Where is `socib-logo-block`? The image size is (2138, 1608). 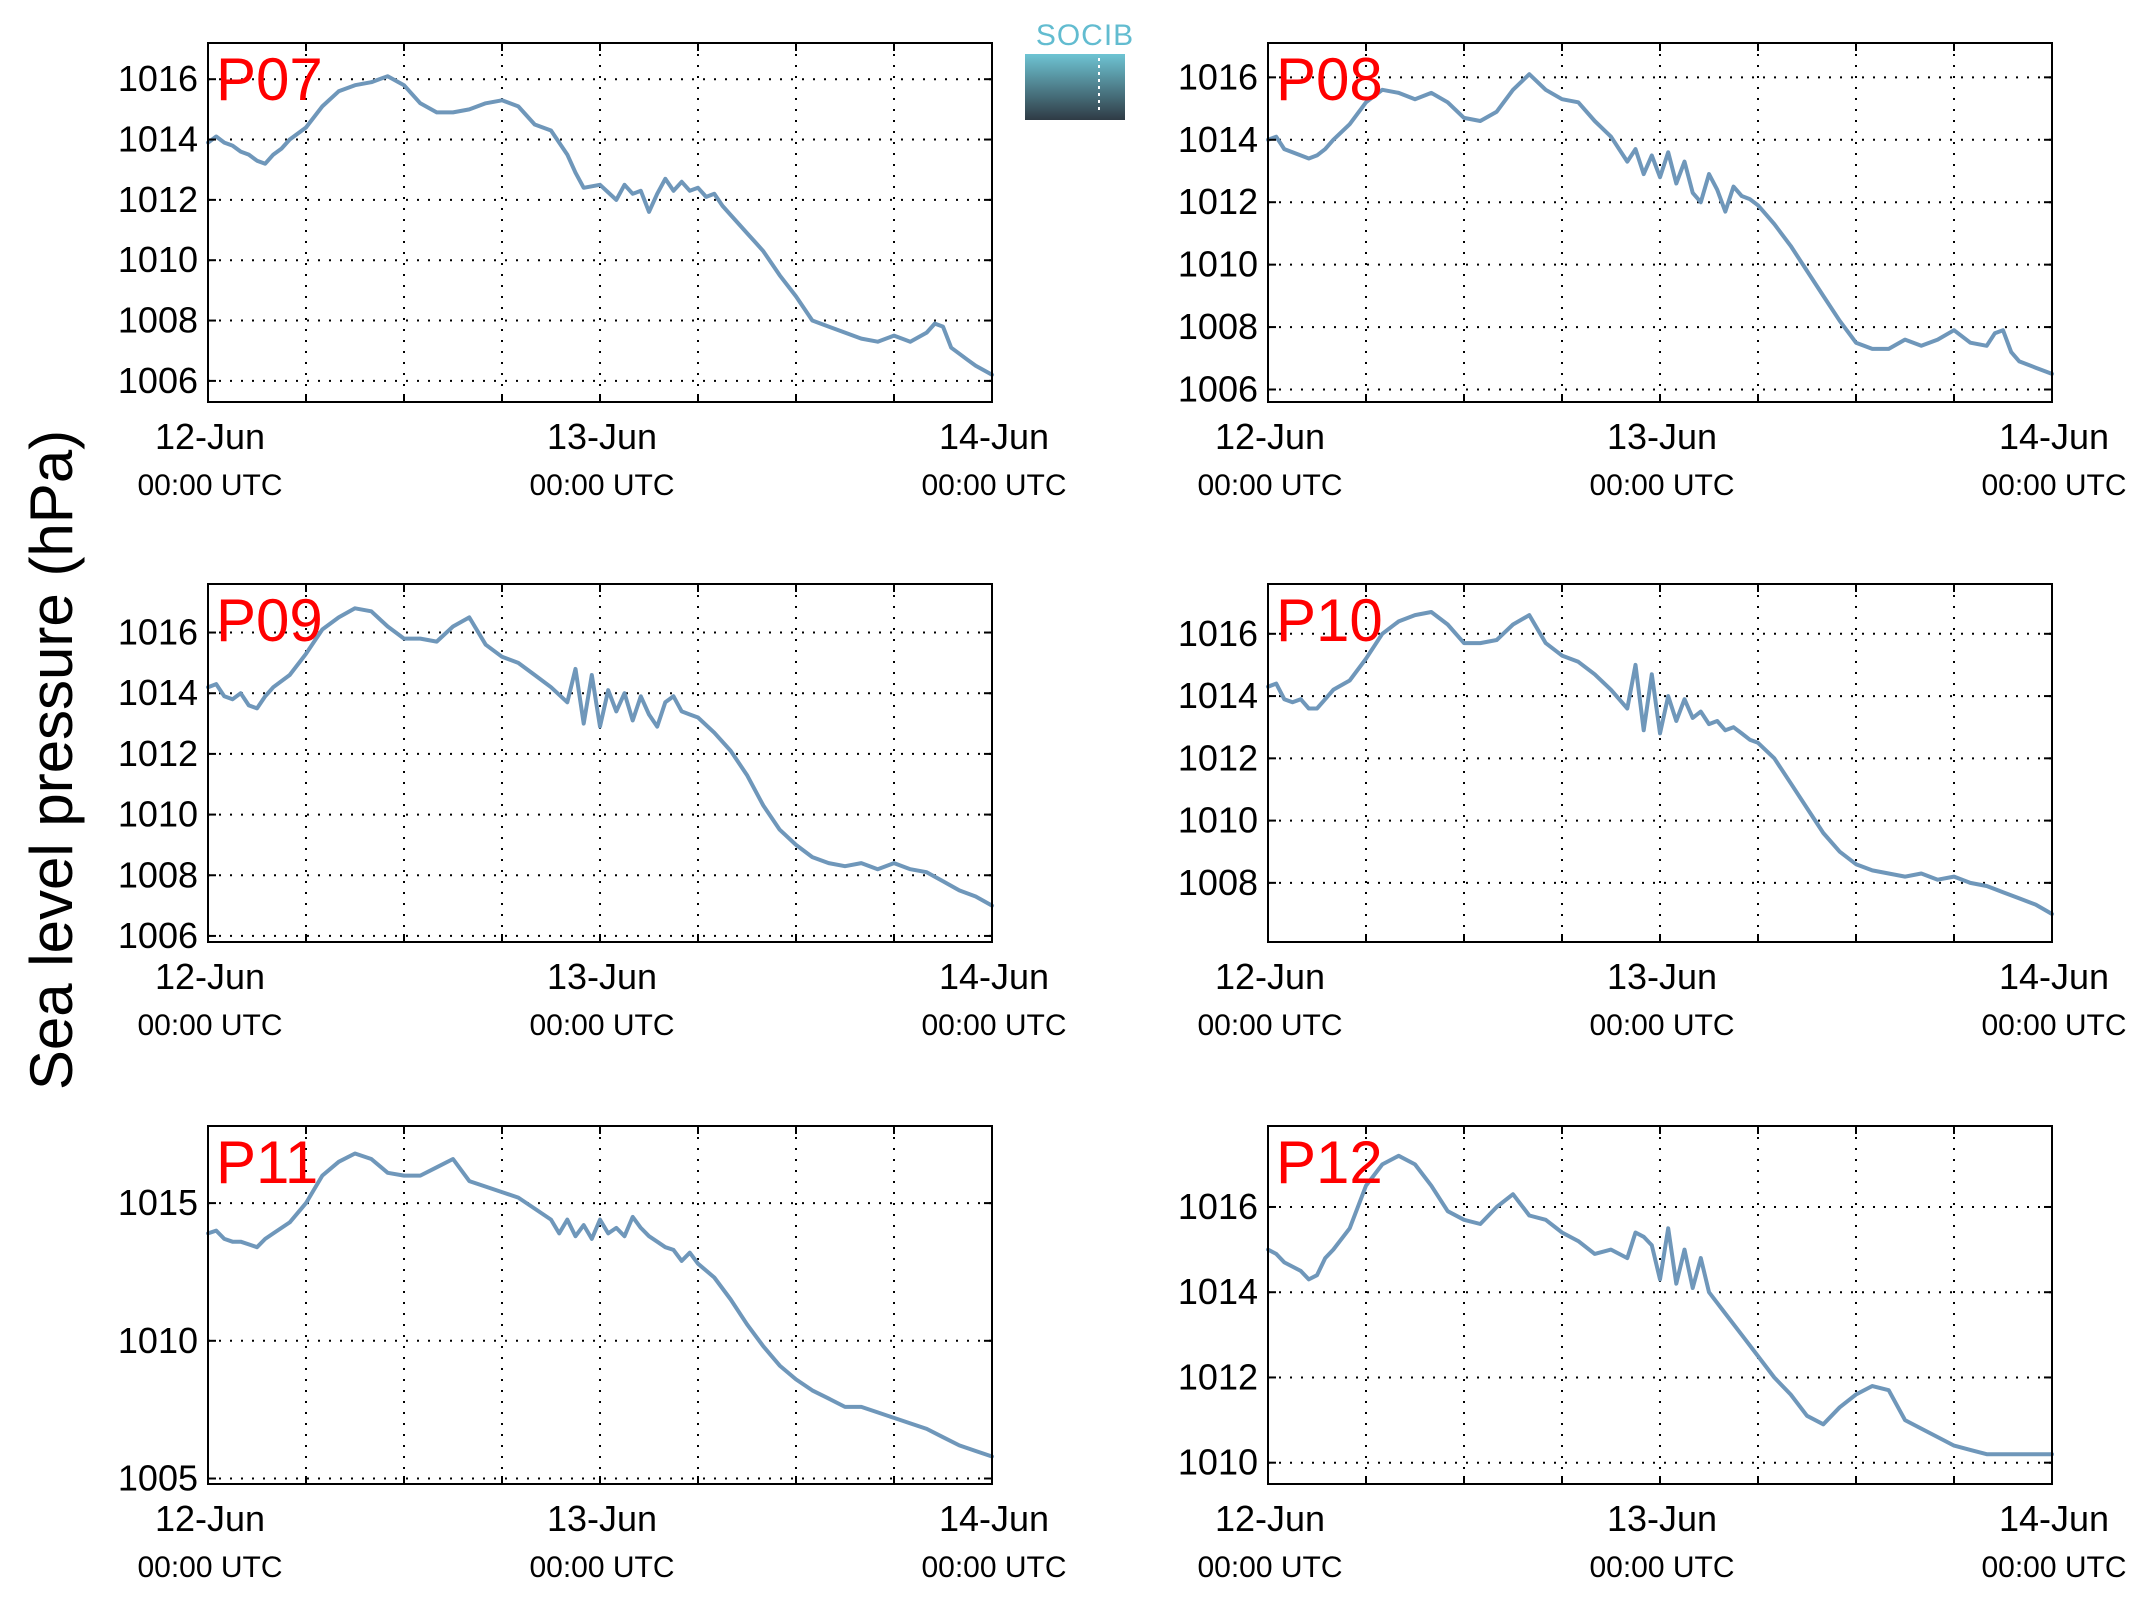
socib-logo-block is located at coordinates (1075, 87).